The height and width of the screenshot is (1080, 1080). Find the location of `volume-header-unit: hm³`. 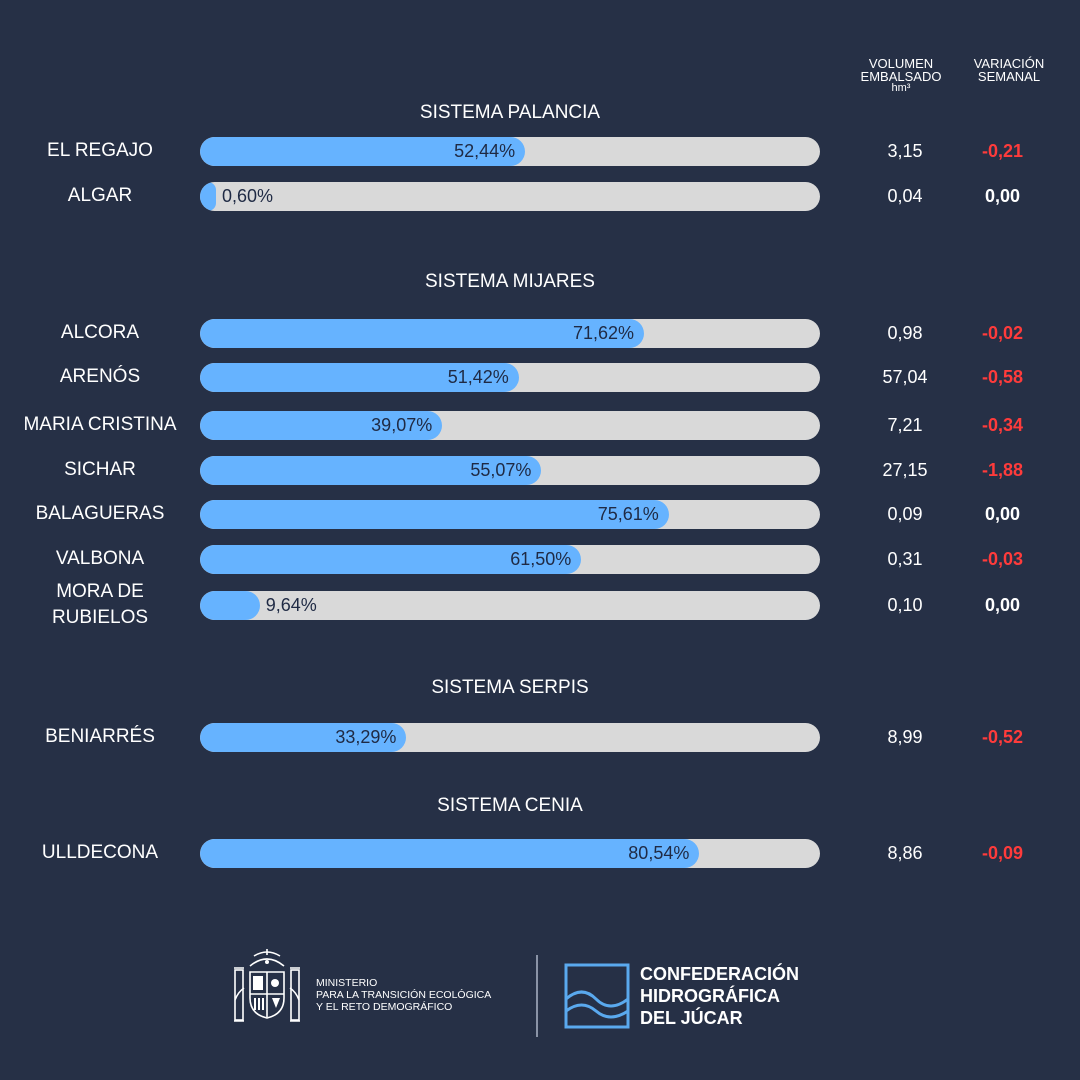

volume-header-unit: hm³ is located at coordinates (901, 88).